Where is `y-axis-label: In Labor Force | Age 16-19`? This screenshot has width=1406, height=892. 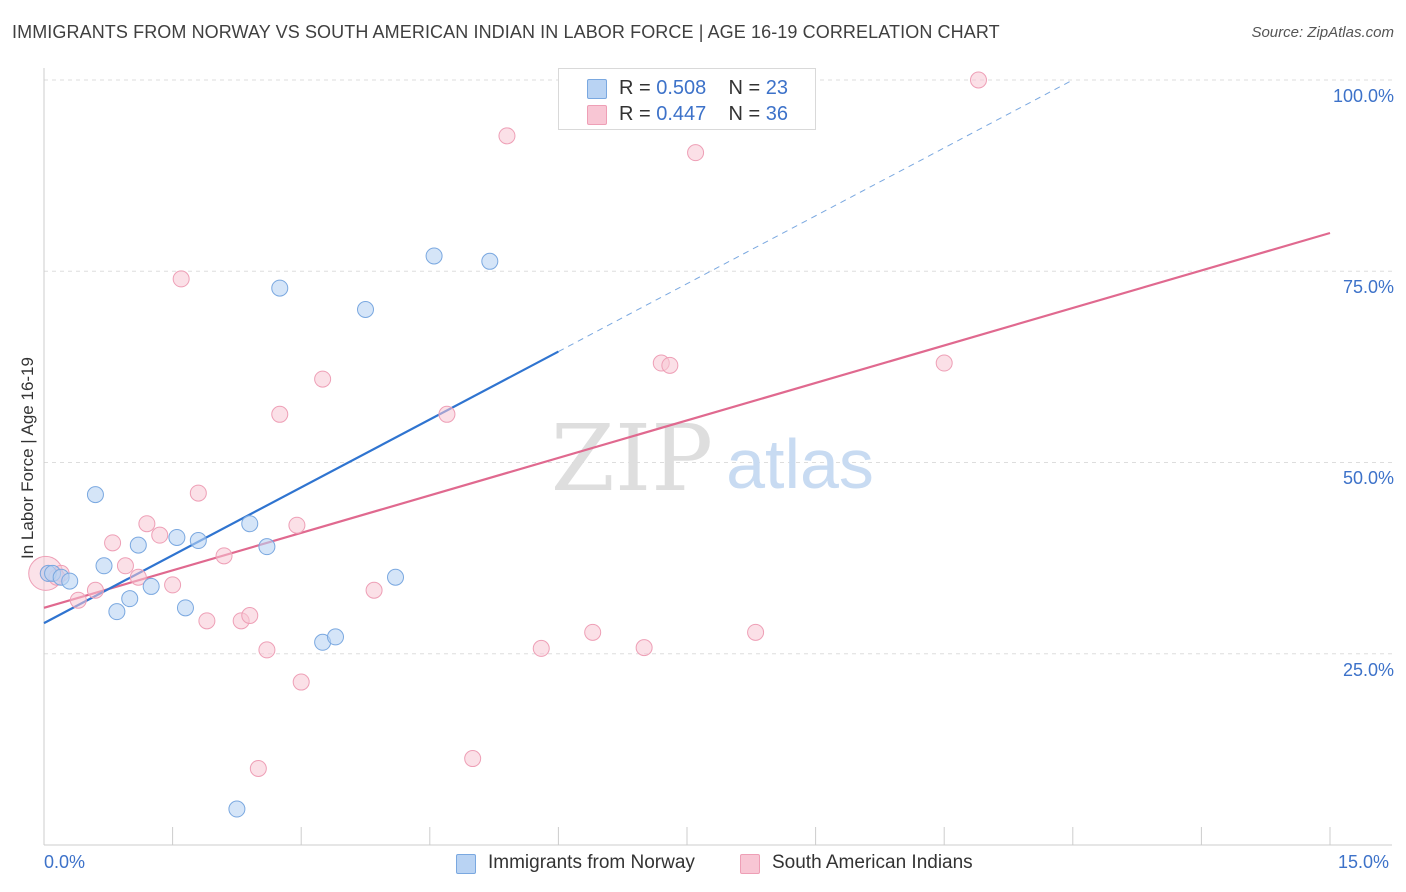
y-axis-label: In Labor Force | Age 16-19 is located at coordinates (27, 458).